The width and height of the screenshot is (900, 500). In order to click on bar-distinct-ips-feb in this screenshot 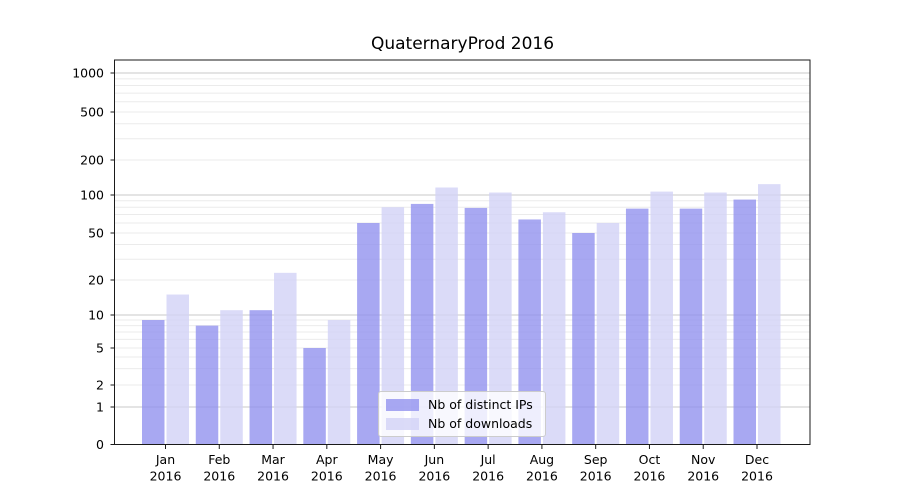, I will do `click(207, 385)`.